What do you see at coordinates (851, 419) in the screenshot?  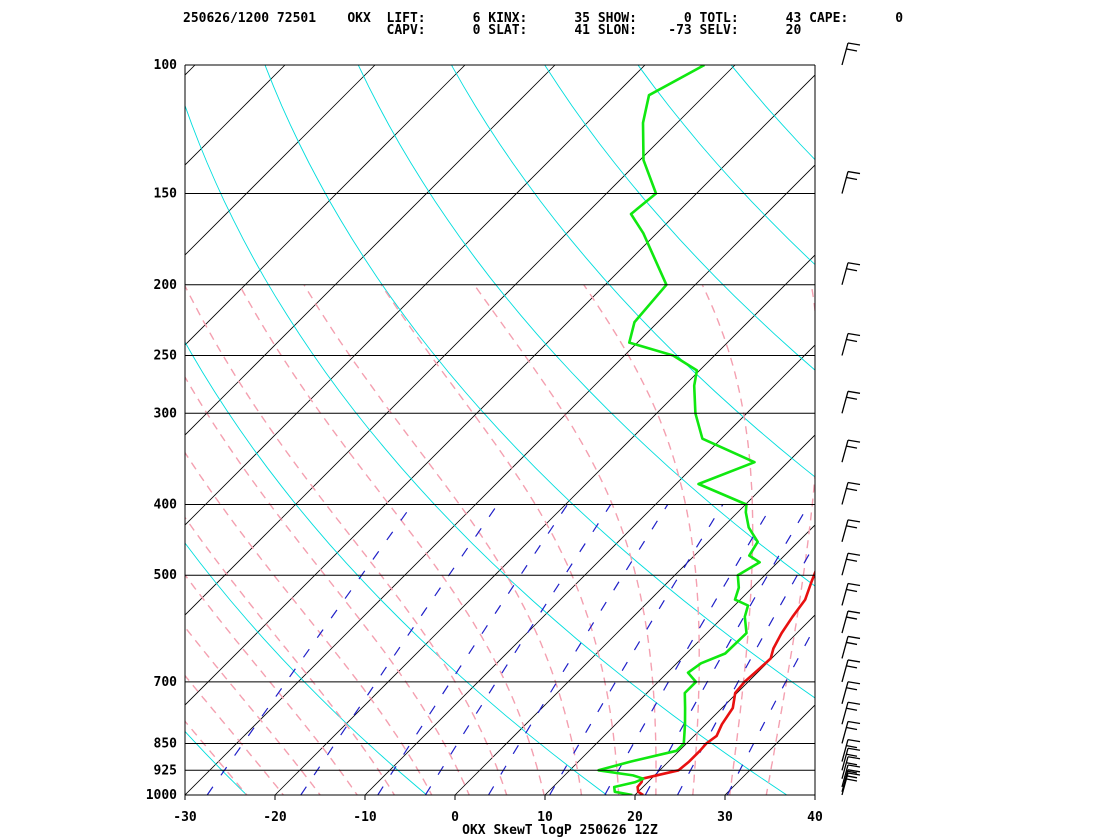 I see `wind-barbs` at bounding box center [851, 419].